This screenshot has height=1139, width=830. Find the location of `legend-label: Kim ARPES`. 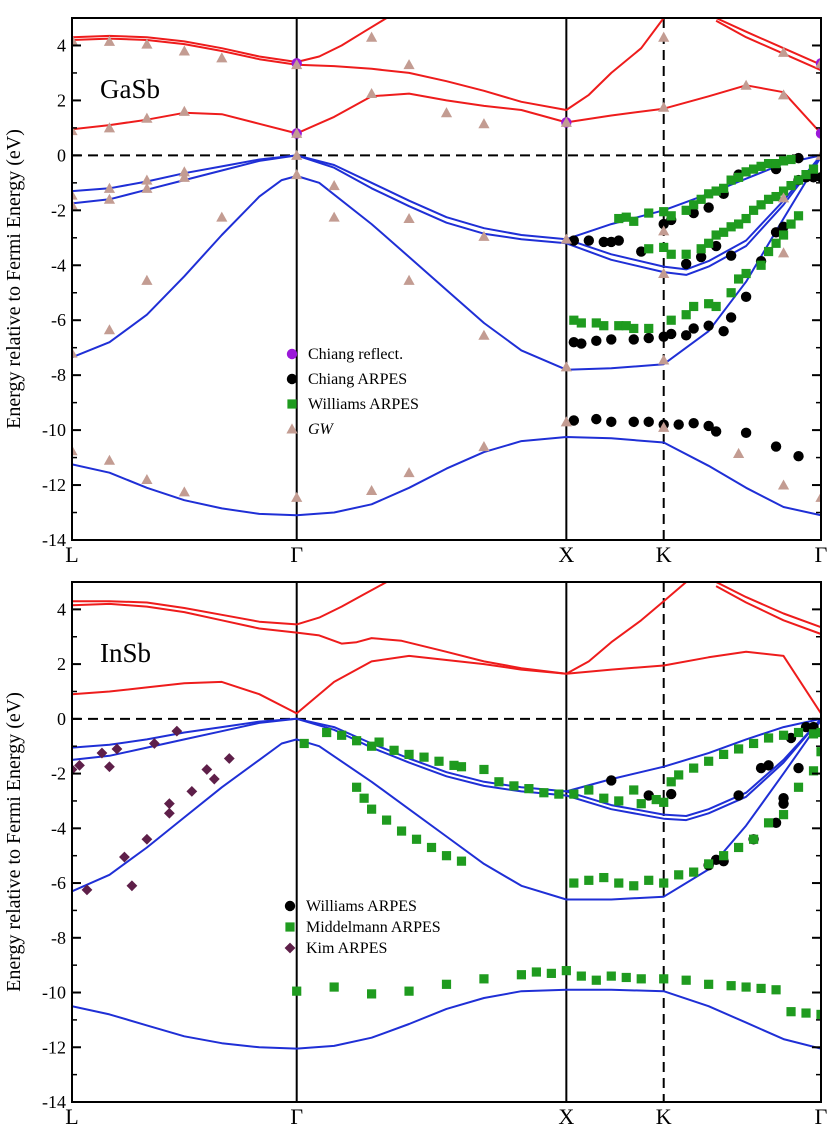

legend-label: Kim ARPES is located at coordinates (346, 948).